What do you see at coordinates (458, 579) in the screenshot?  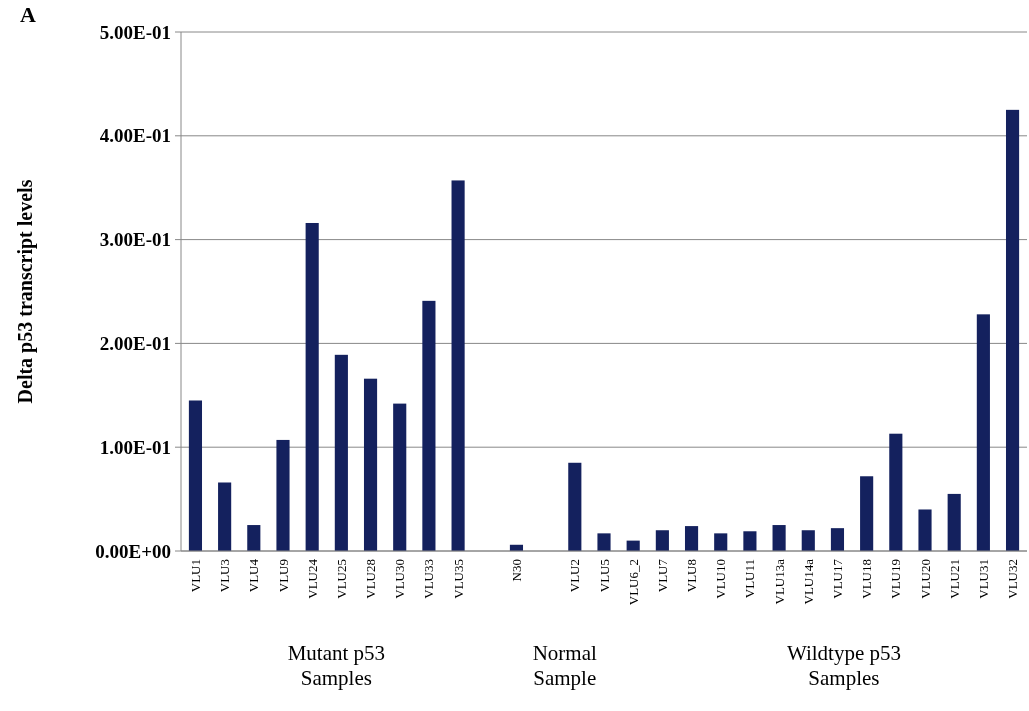 I see `x-tick-label: VLU35` at bounding box center [458, 579].